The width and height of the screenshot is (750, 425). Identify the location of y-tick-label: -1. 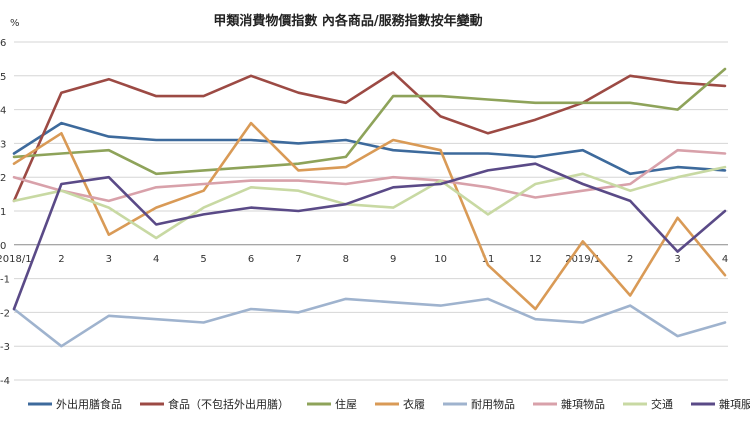
(5, 280).